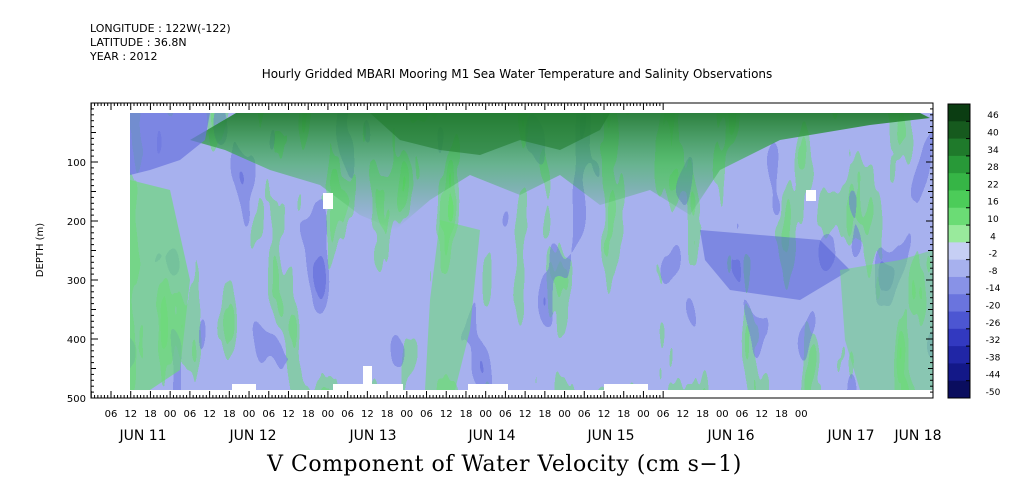 Image resolution: width=1009 pixels, height=504 pixels. I want to click on colorbar-label: -50, so click(993, 393).